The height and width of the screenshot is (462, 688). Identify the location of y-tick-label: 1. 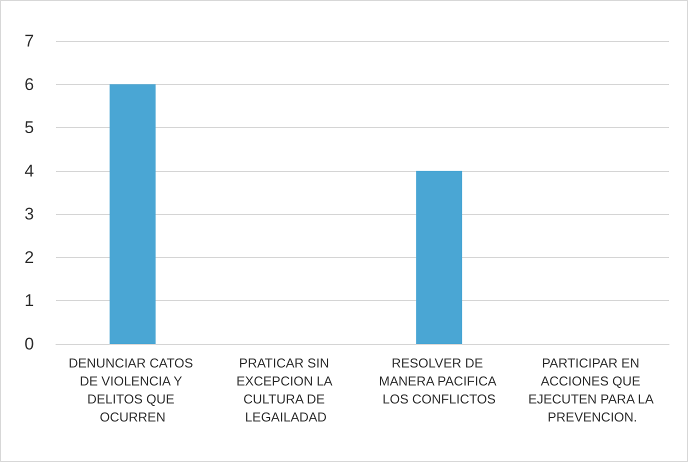
(29, 300).